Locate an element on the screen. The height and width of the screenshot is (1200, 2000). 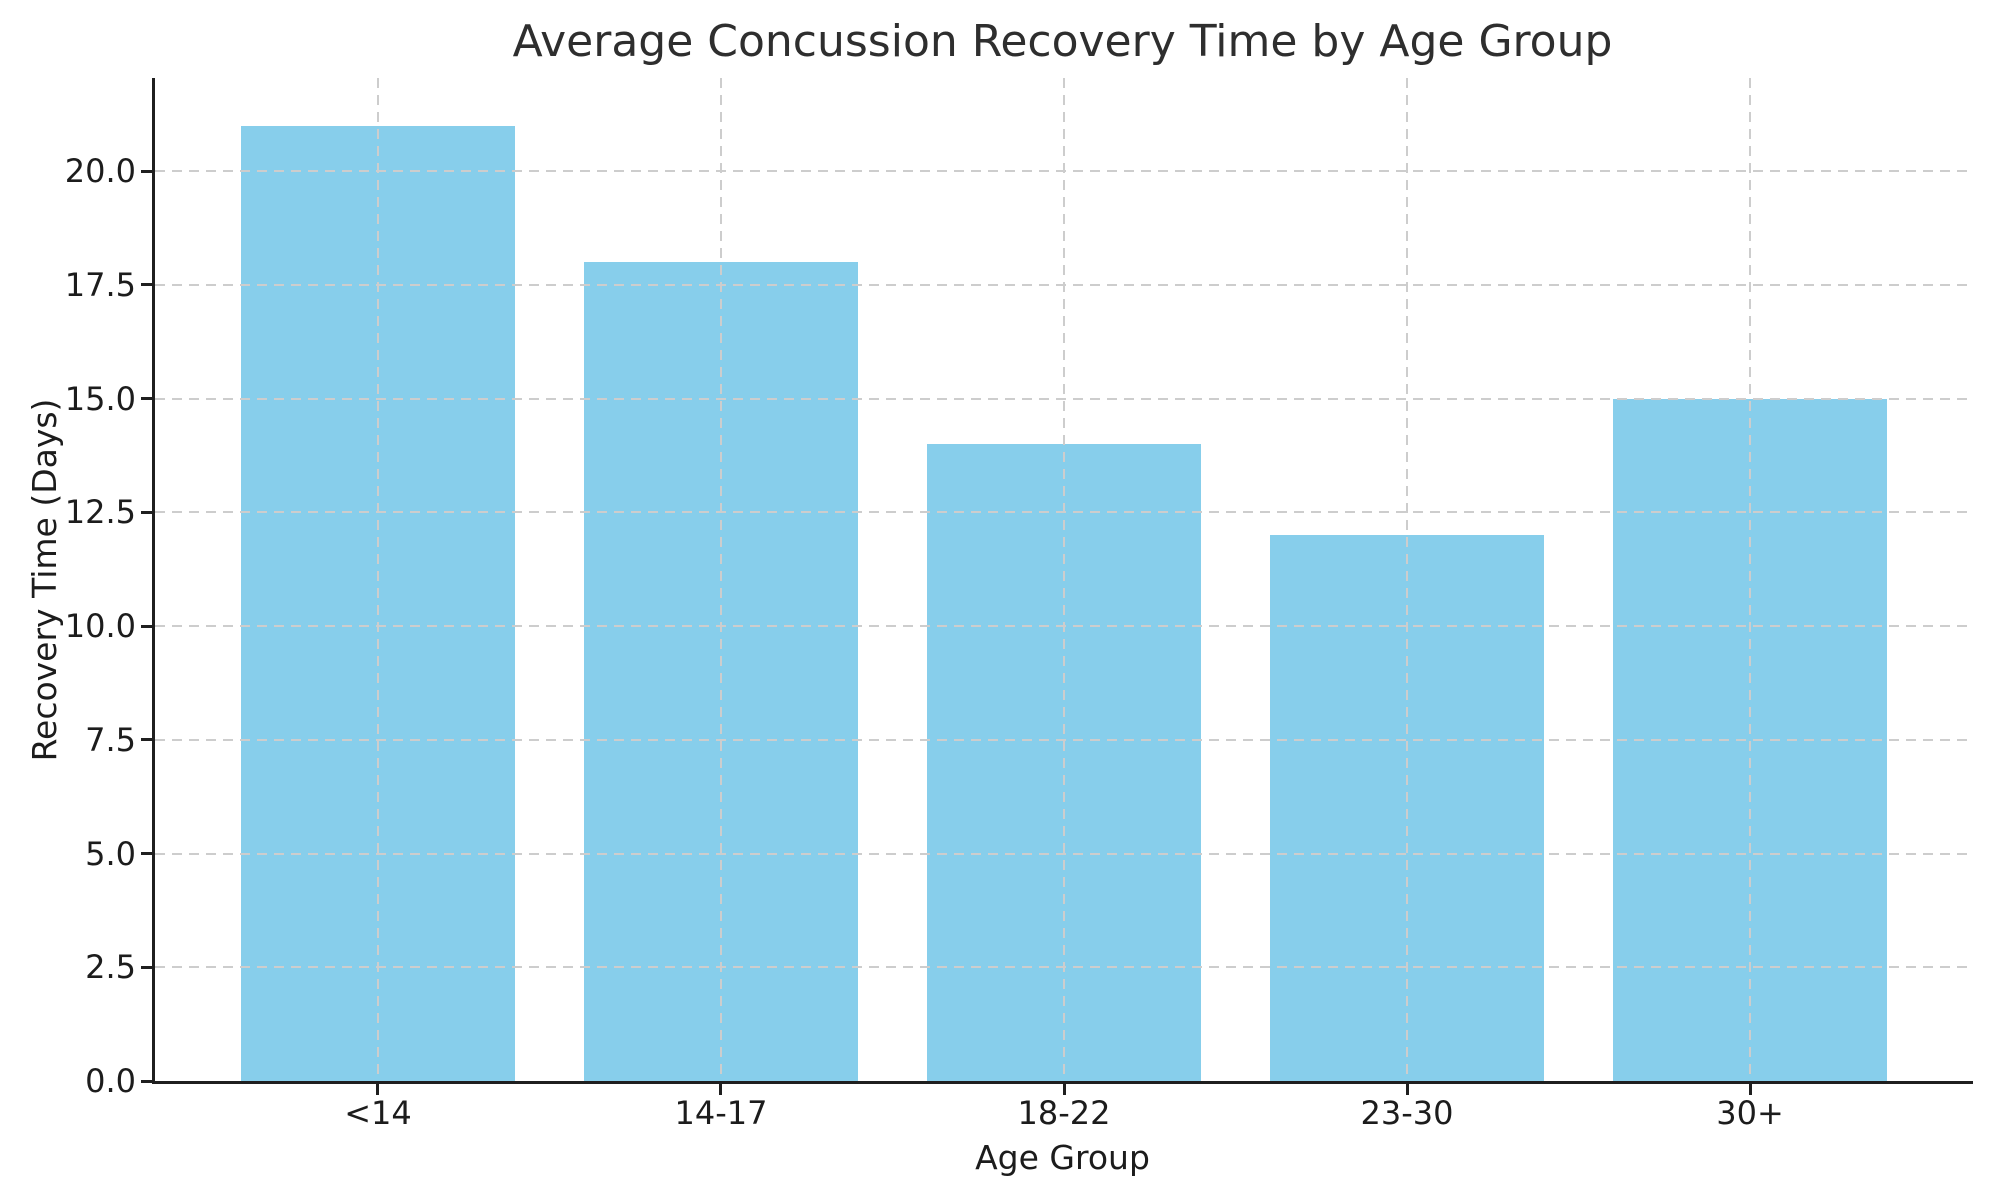
x-tick-label: 18-22 is located at coordinates (1064, 1113).